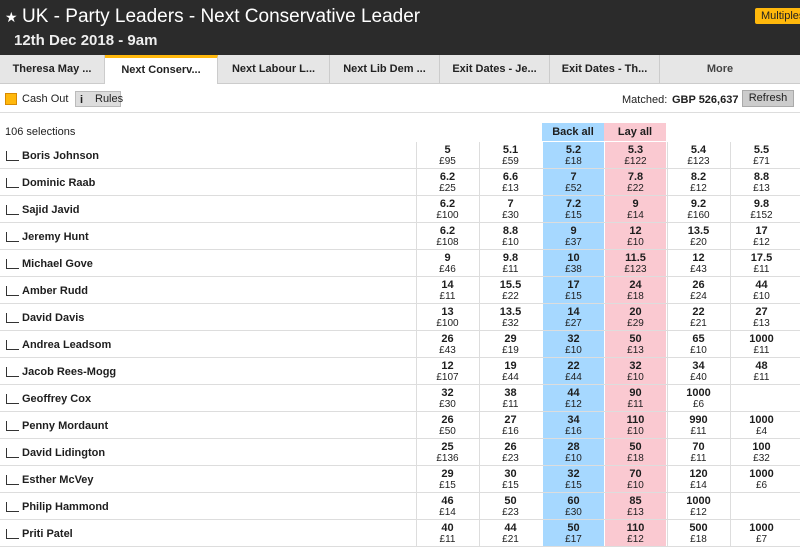 Image resolution: width=800 pixels, height=559 pixels. I want to click on lay-price-cell: 50 £18, so click(635, 452).